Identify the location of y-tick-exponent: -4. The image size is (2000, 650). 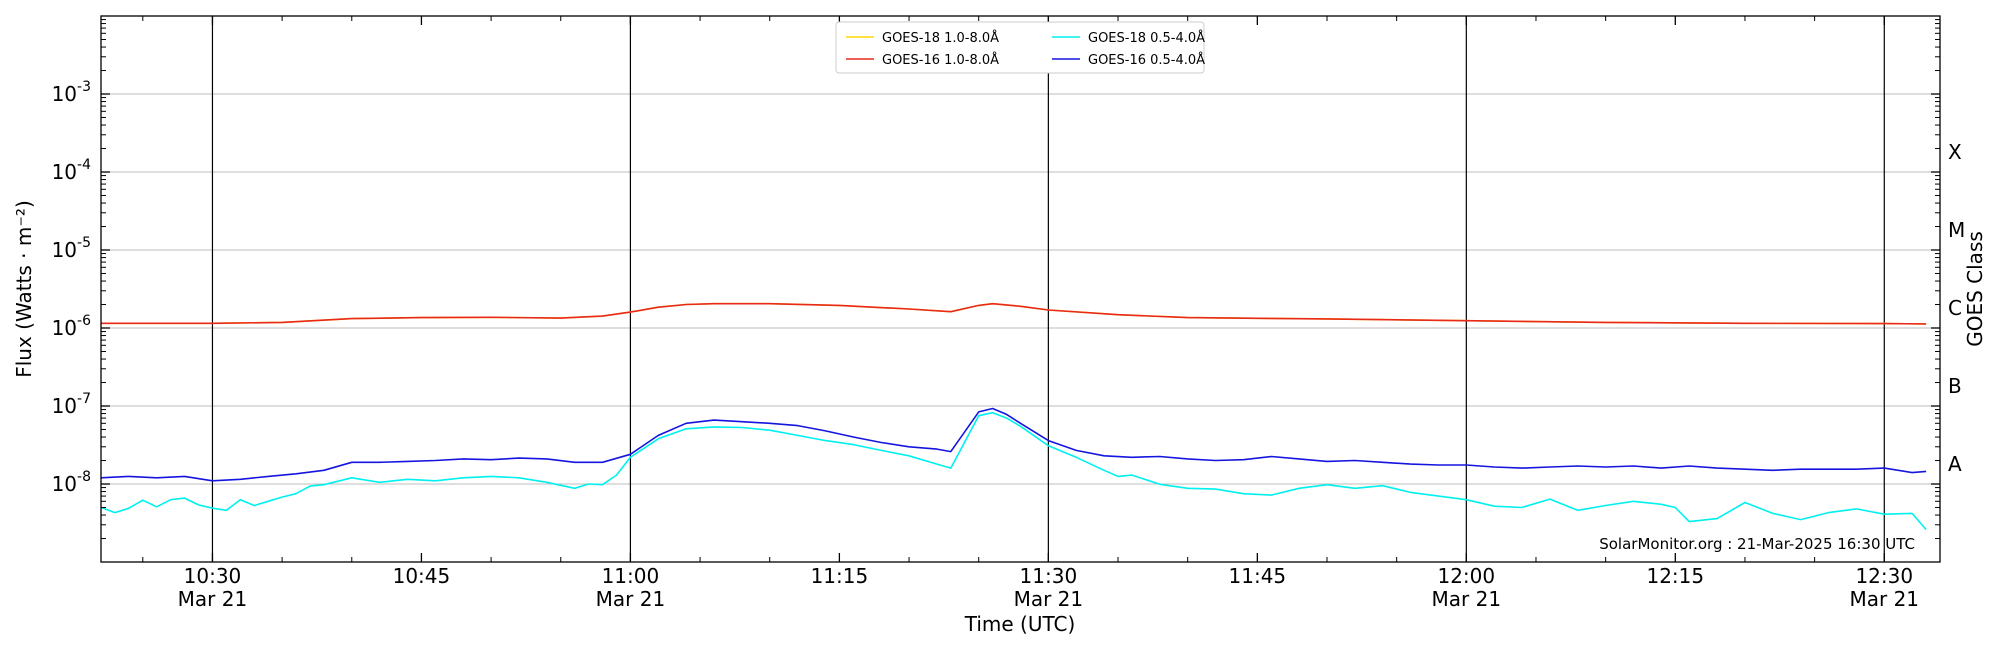
(84, 165).